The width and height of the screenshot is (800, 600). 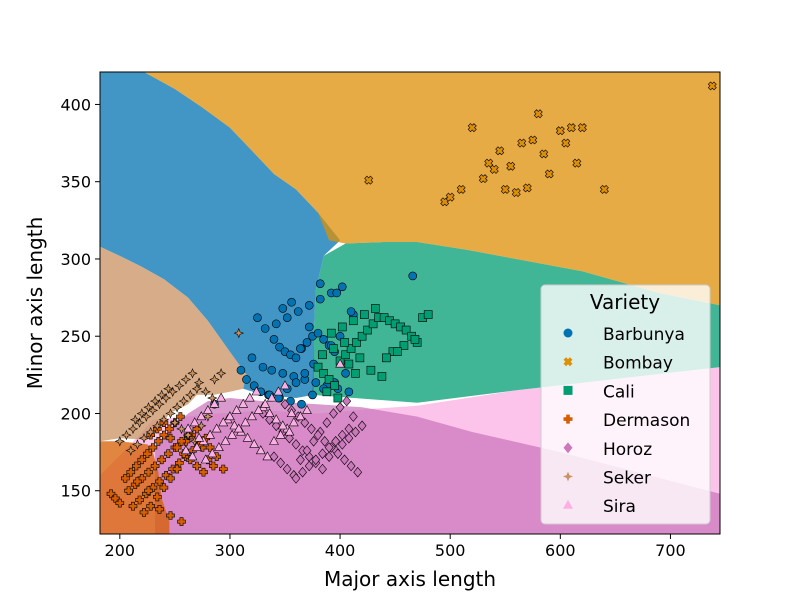 I want to click on x-tick-label: 500, so click(x=450, y=550).